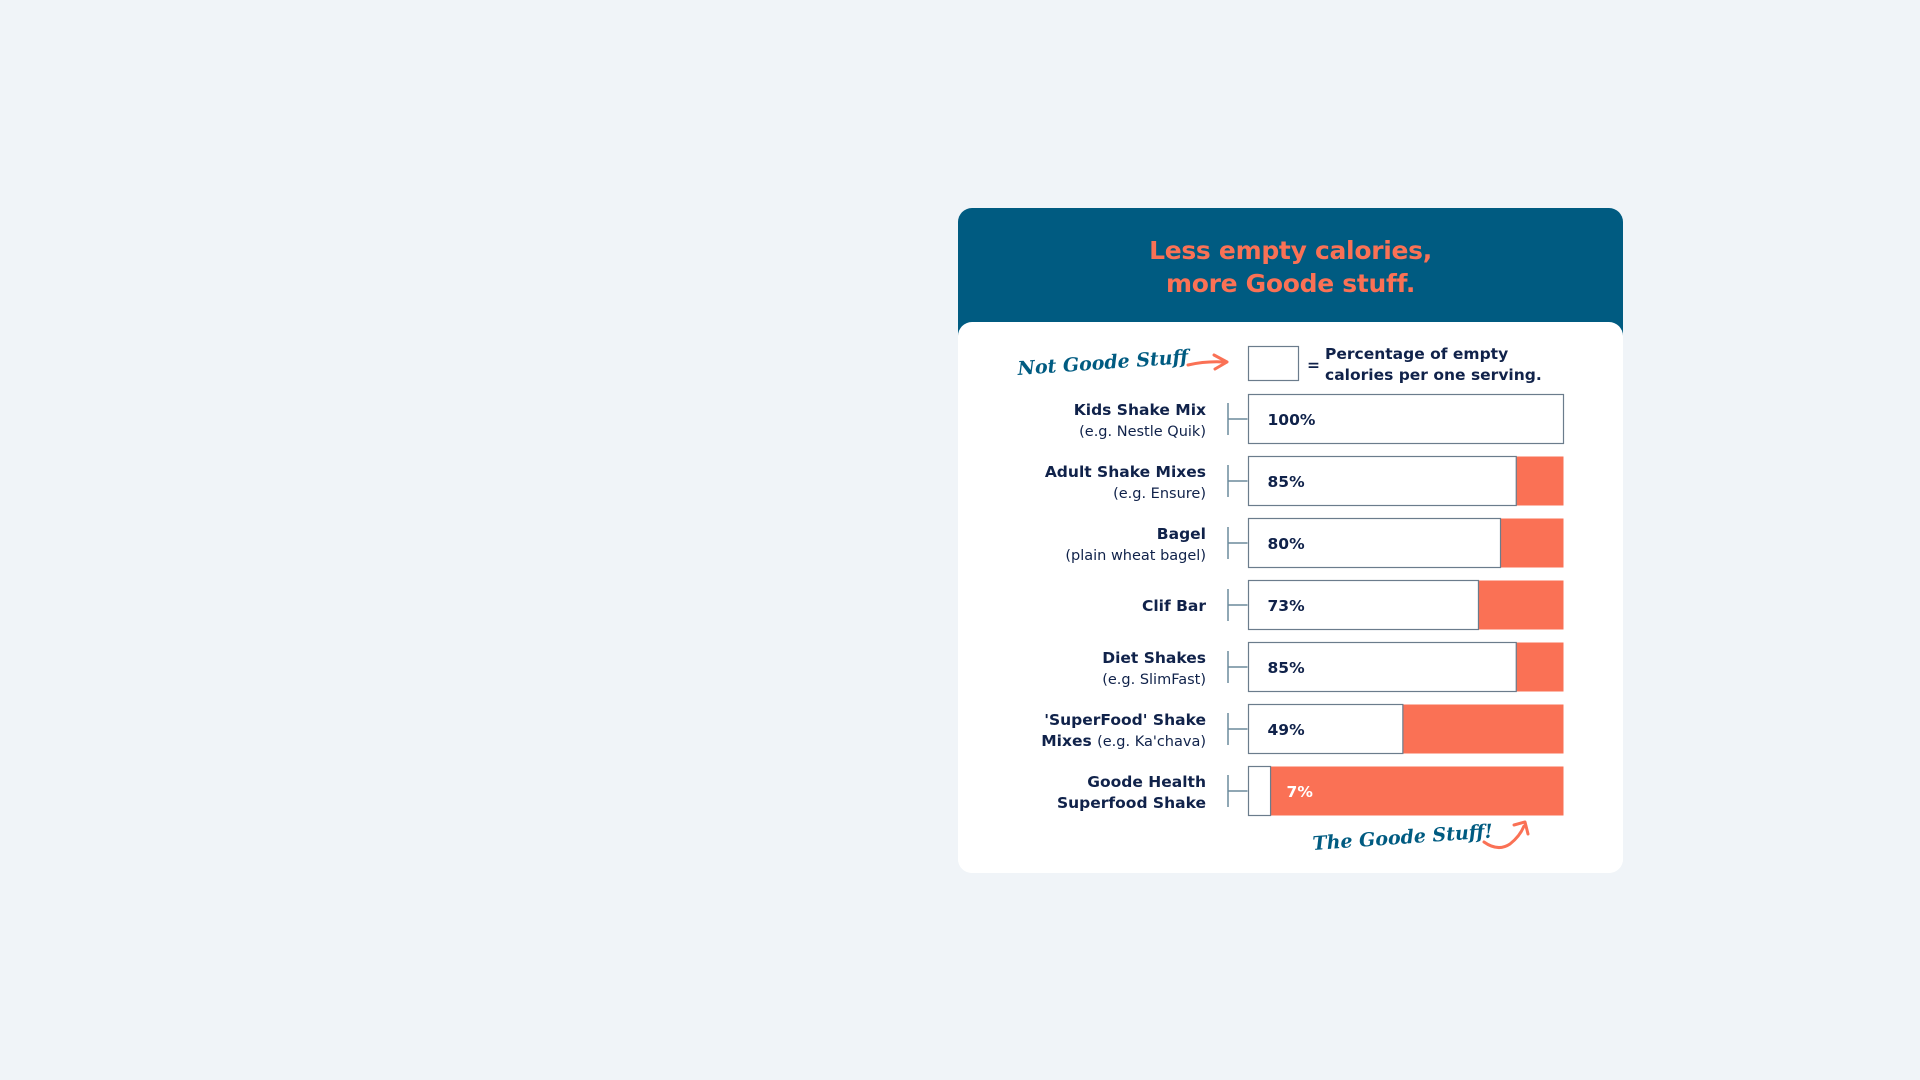 This screenshot has width=1920, height=1080. I want to click on category-sublabel: (e.g. Ensure), so click(1159, 494).